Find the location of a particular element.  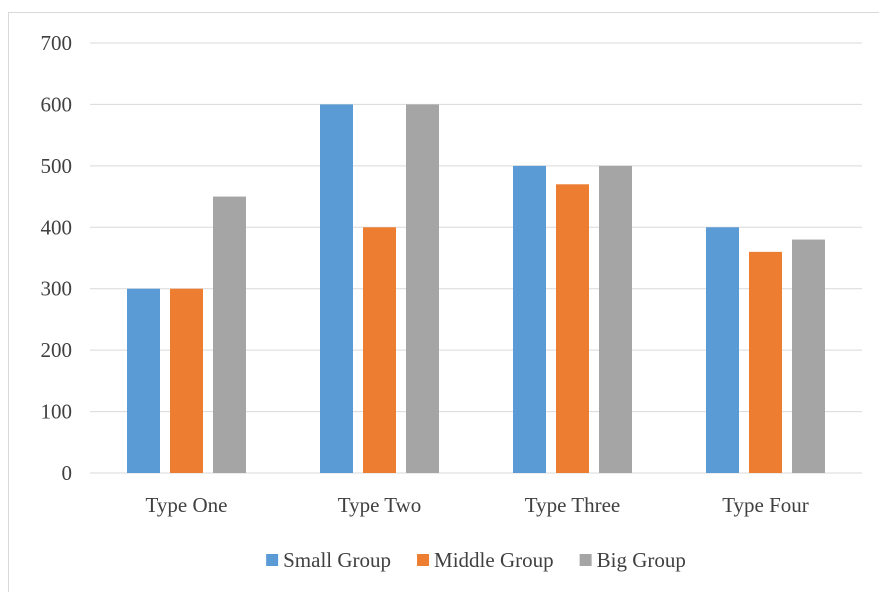

y-tick-label: 100 is located at coordinates (57, 412).